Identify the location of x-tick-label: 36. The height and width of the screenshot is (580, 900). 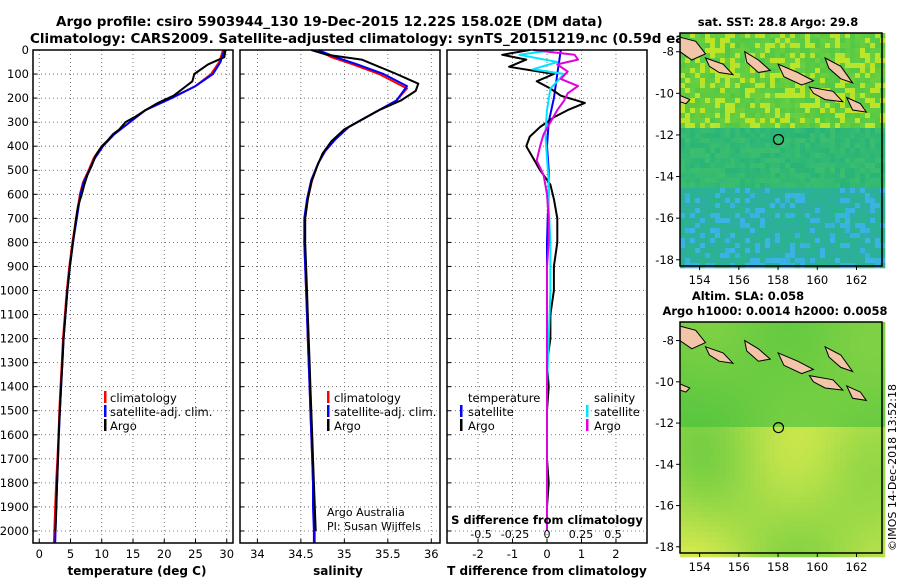
(431, 554).